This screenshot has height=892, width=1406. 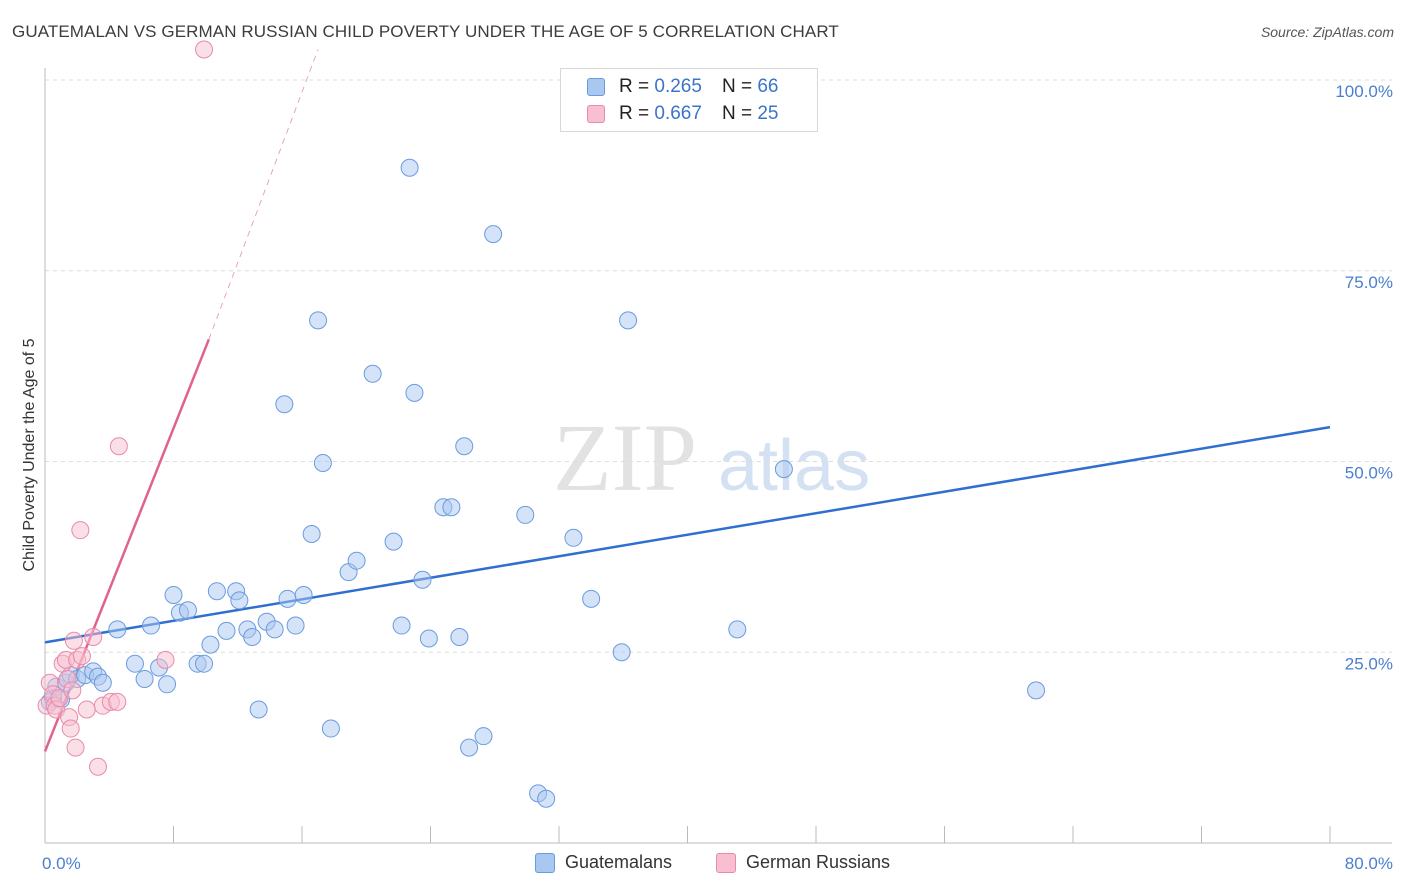 What do you see at coordinates (619, 862) in the screenshot?
I see `legend-label-guatemalans: Guatemalans` at bounding box center [619, 862].